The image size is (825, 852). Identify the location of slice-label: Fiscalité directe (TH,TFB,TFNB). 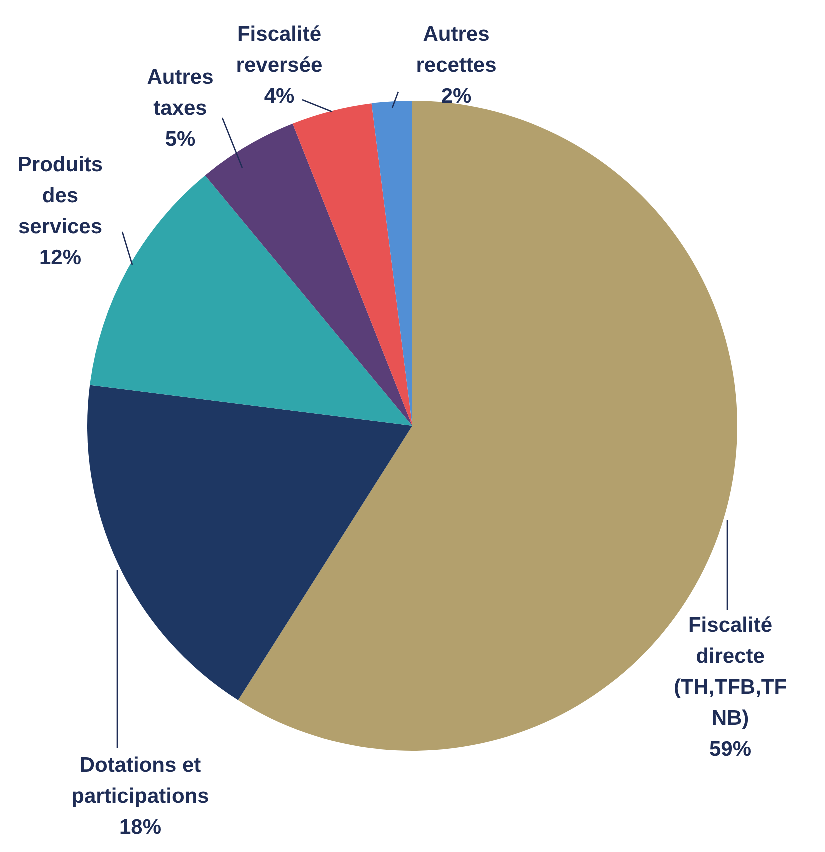
(731, 672).